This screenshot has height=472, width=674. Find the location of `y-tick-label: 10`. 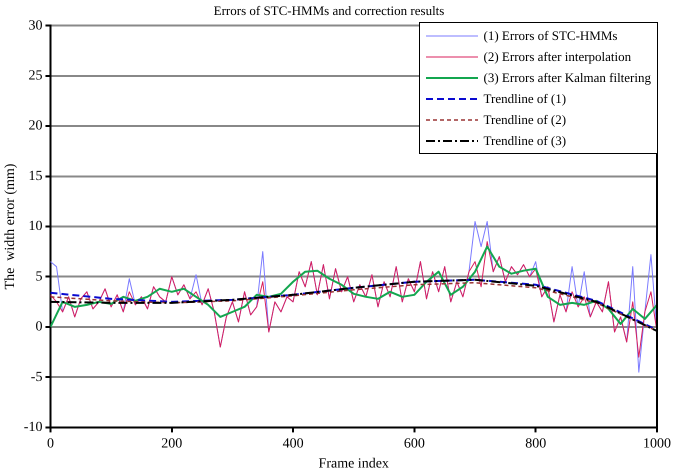

y-tick-label: 10 is located at coordinates (35, 226).